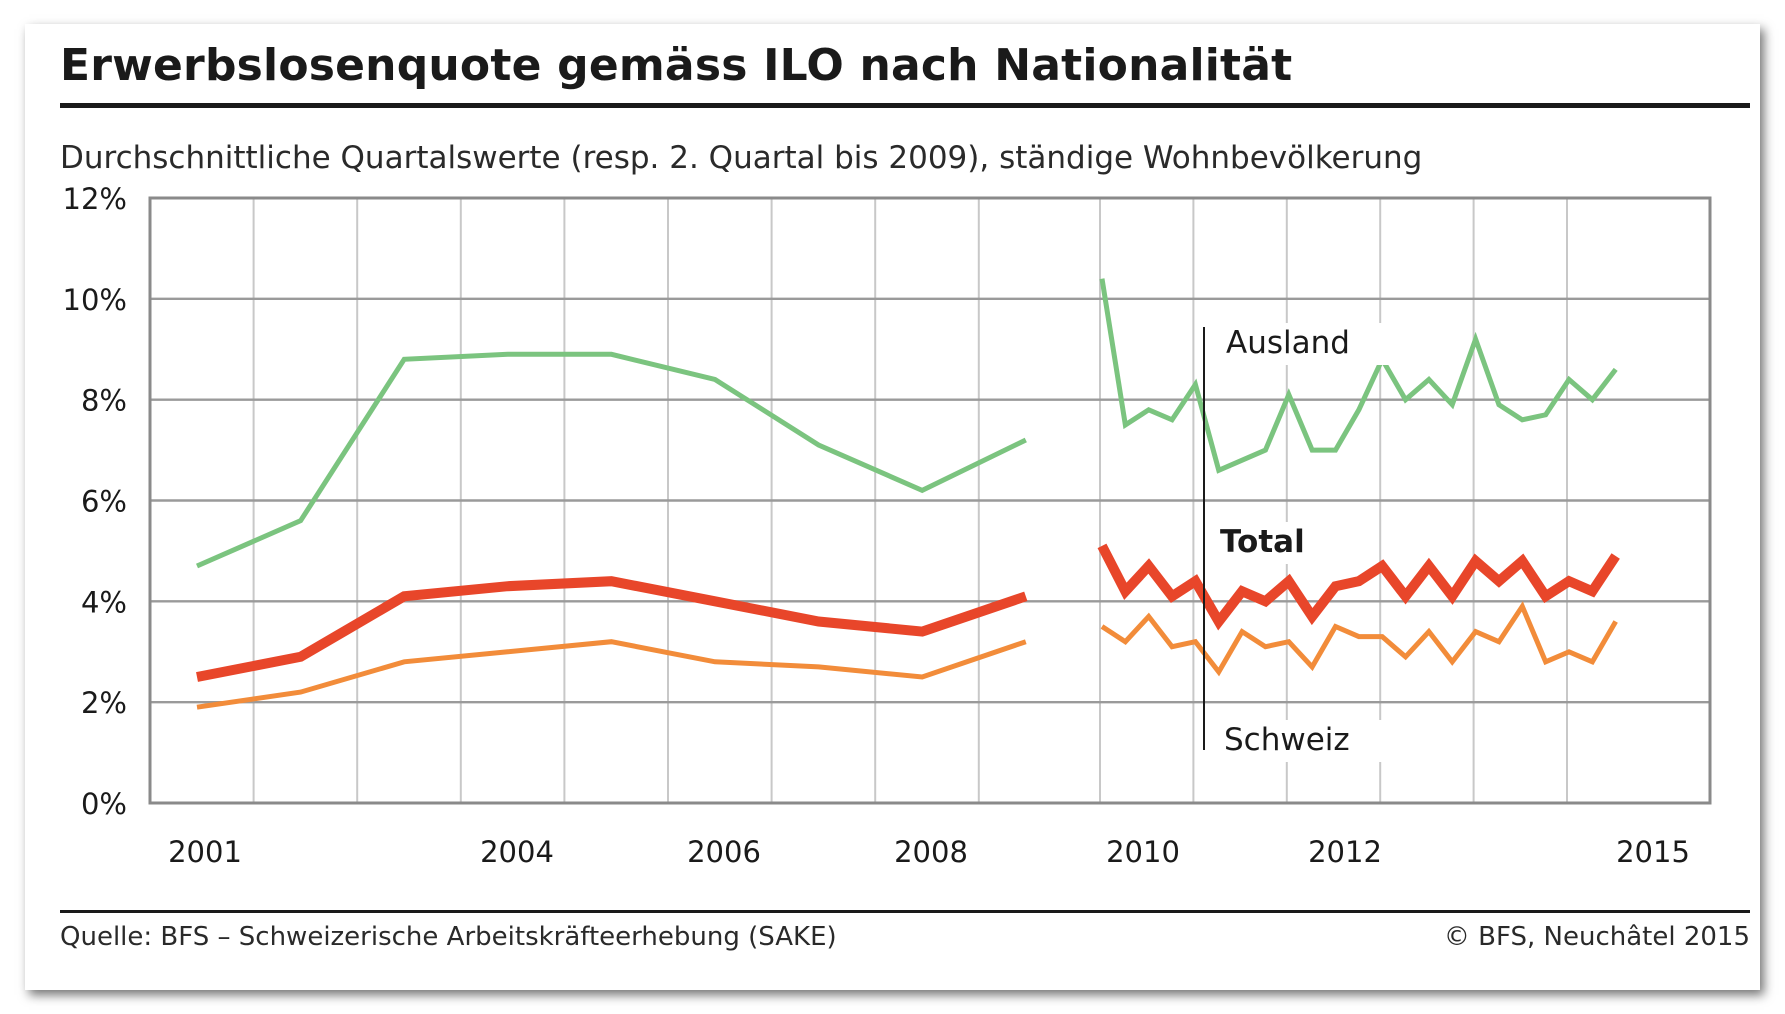 Image resolution: width=1785 pixels, height=1014 pixels. Describe the element at coordinates (95, 300) in the screenshot. I see `y-tick-label: 10%` at that location.